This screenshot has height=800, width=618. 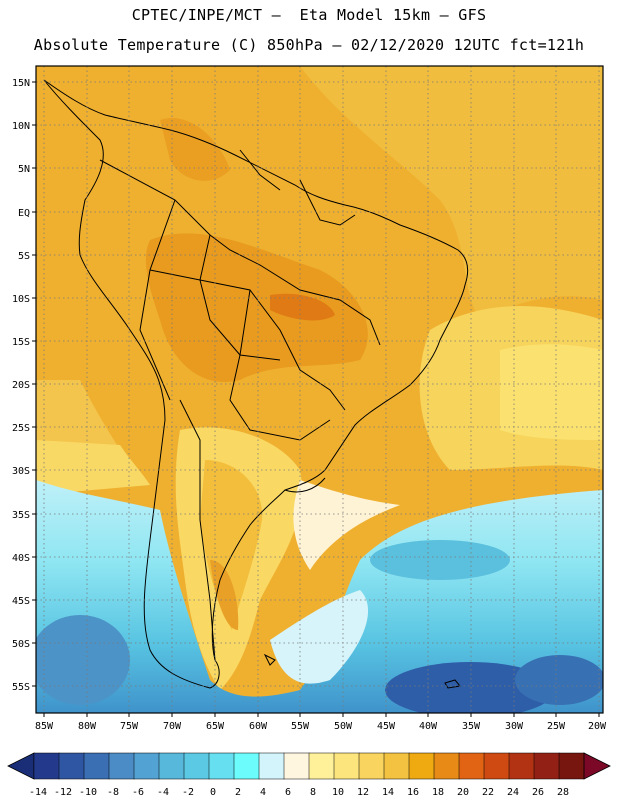 What do you see at coordinates (488, 792) in the screenshot?
I see `colorbar-tick-label: 22` at bounding box center [488, 792].